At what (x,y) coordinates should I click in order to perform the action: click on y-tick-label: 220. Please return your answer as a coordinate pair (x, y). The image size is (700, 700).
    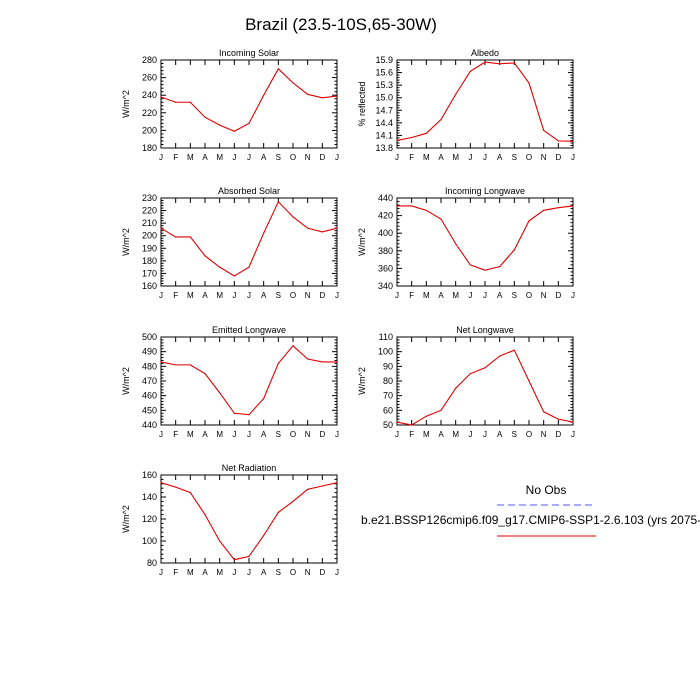
    Looking at the image, I should click on (149, 211).